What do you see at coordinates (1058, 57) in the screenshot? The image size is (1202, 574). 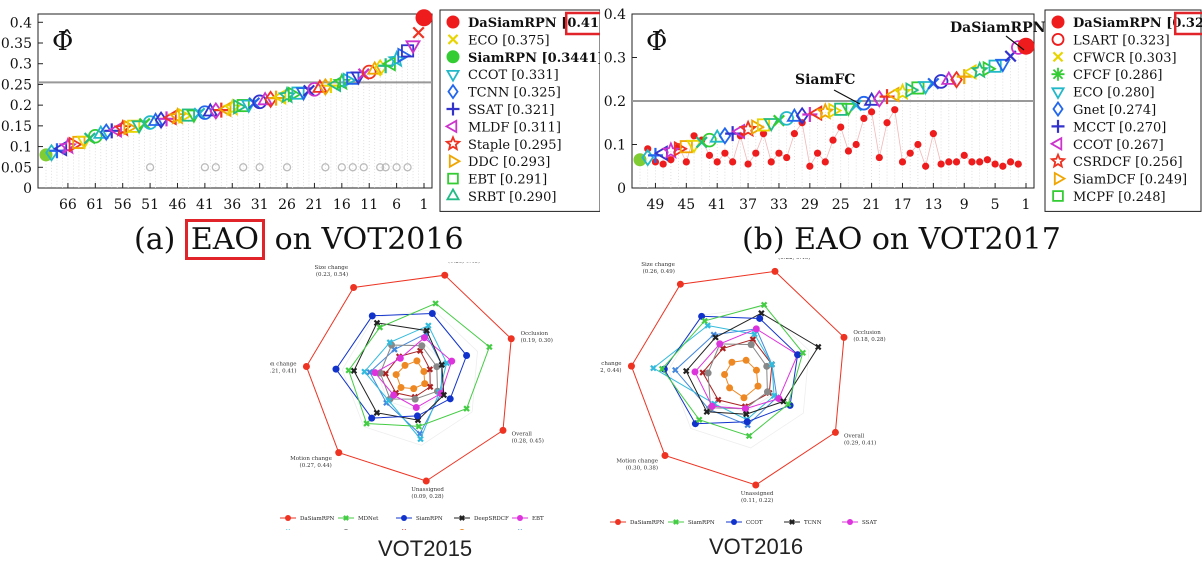 I see `legend-marker-cfwcr` at bounding box center [1058, 57].